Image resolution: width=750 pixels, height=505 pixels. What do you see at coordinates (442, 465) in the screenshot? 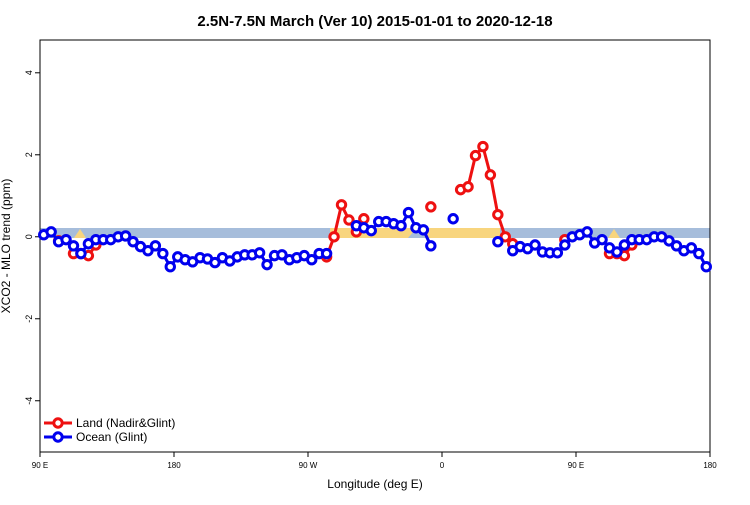
I see `x-tick-label: 0` at bounding box center [442, 465].